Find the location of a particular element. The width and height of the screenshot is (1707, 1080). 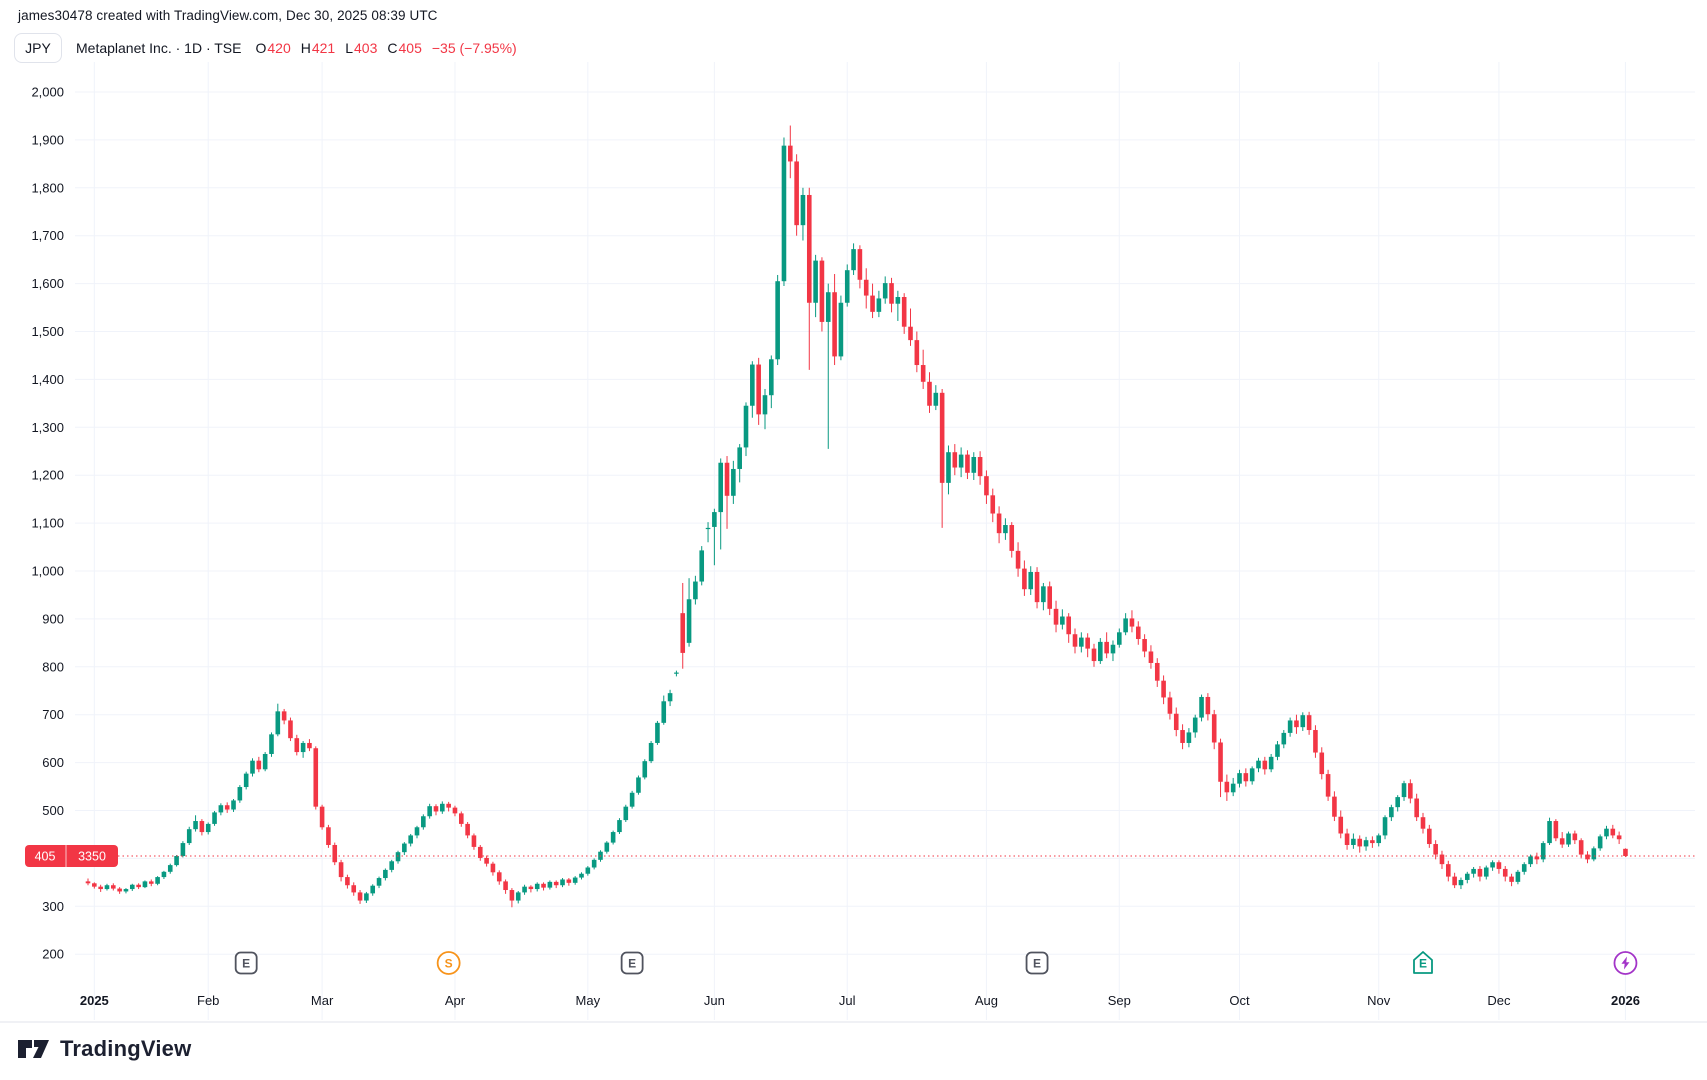

low-label: L is located at coordinates (349, 48).